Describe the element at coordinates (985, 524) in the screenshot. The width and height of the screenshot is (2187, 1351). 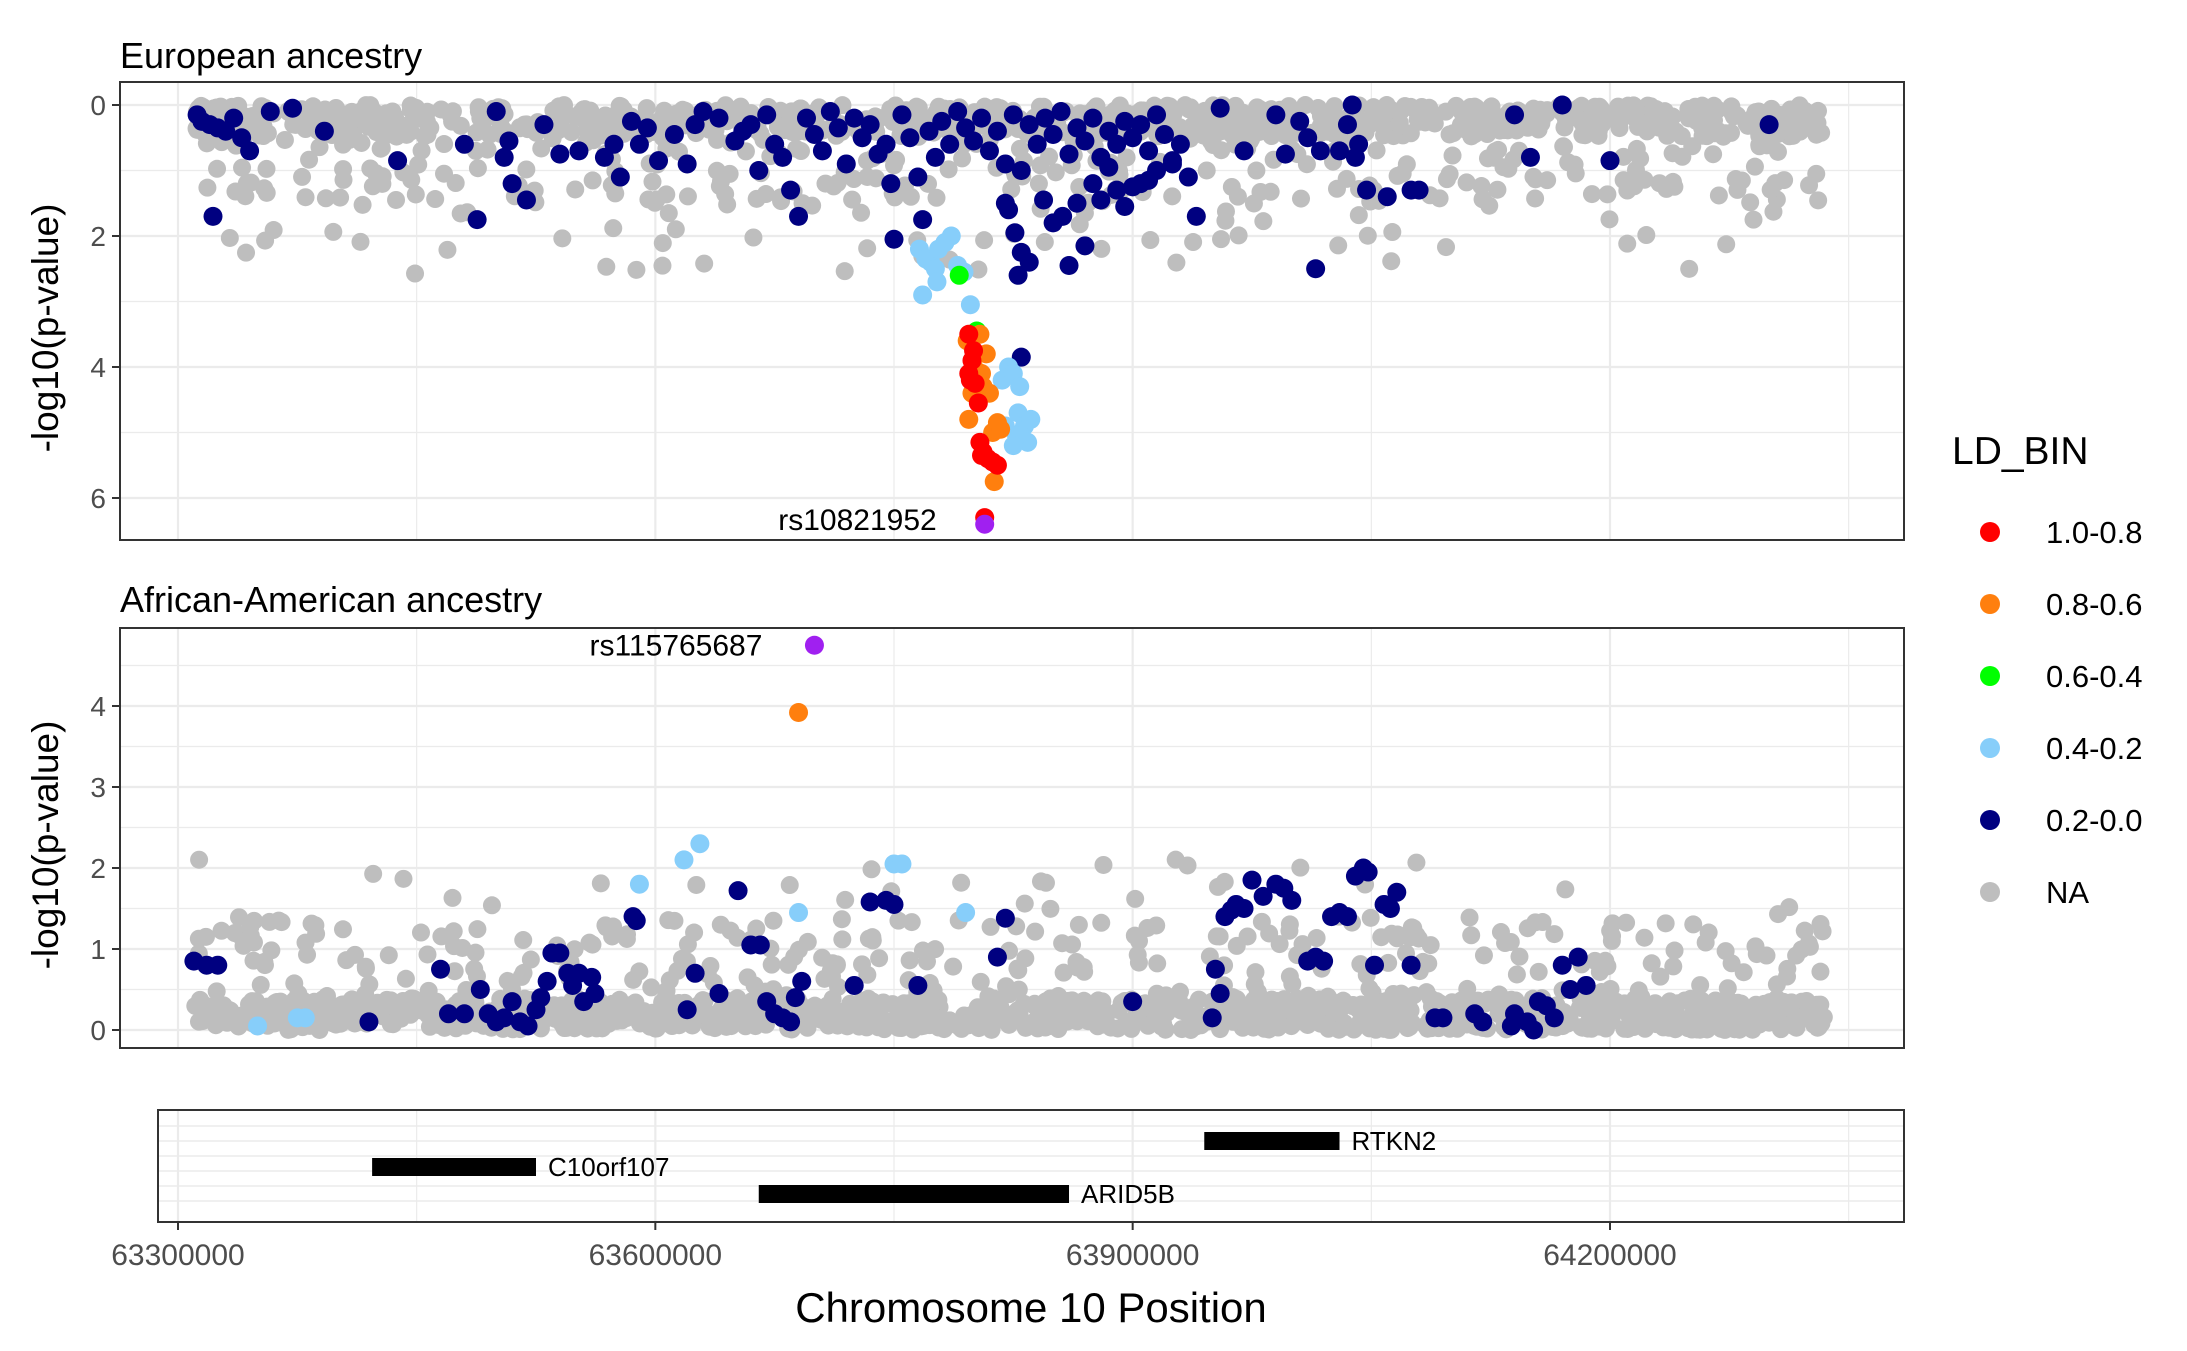
I see `lead-snp-point` at that location.